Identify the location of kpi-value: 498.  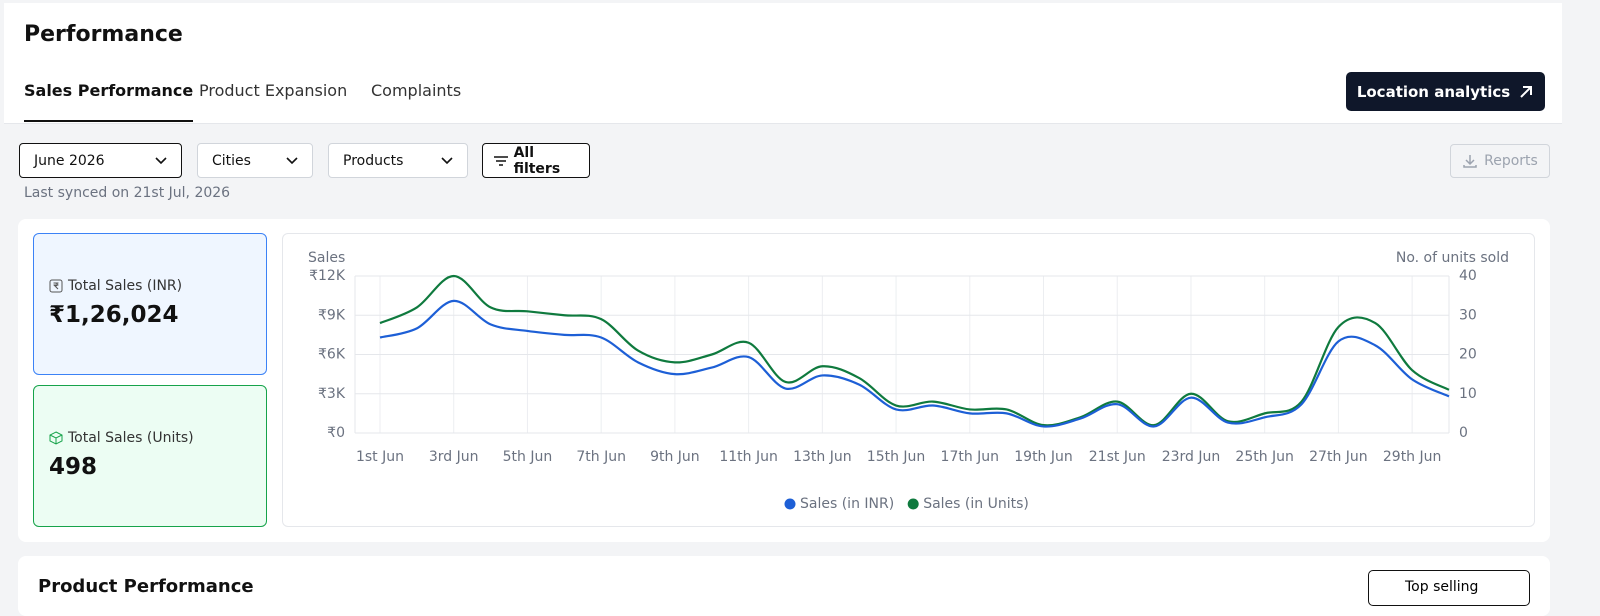
(73, 467).